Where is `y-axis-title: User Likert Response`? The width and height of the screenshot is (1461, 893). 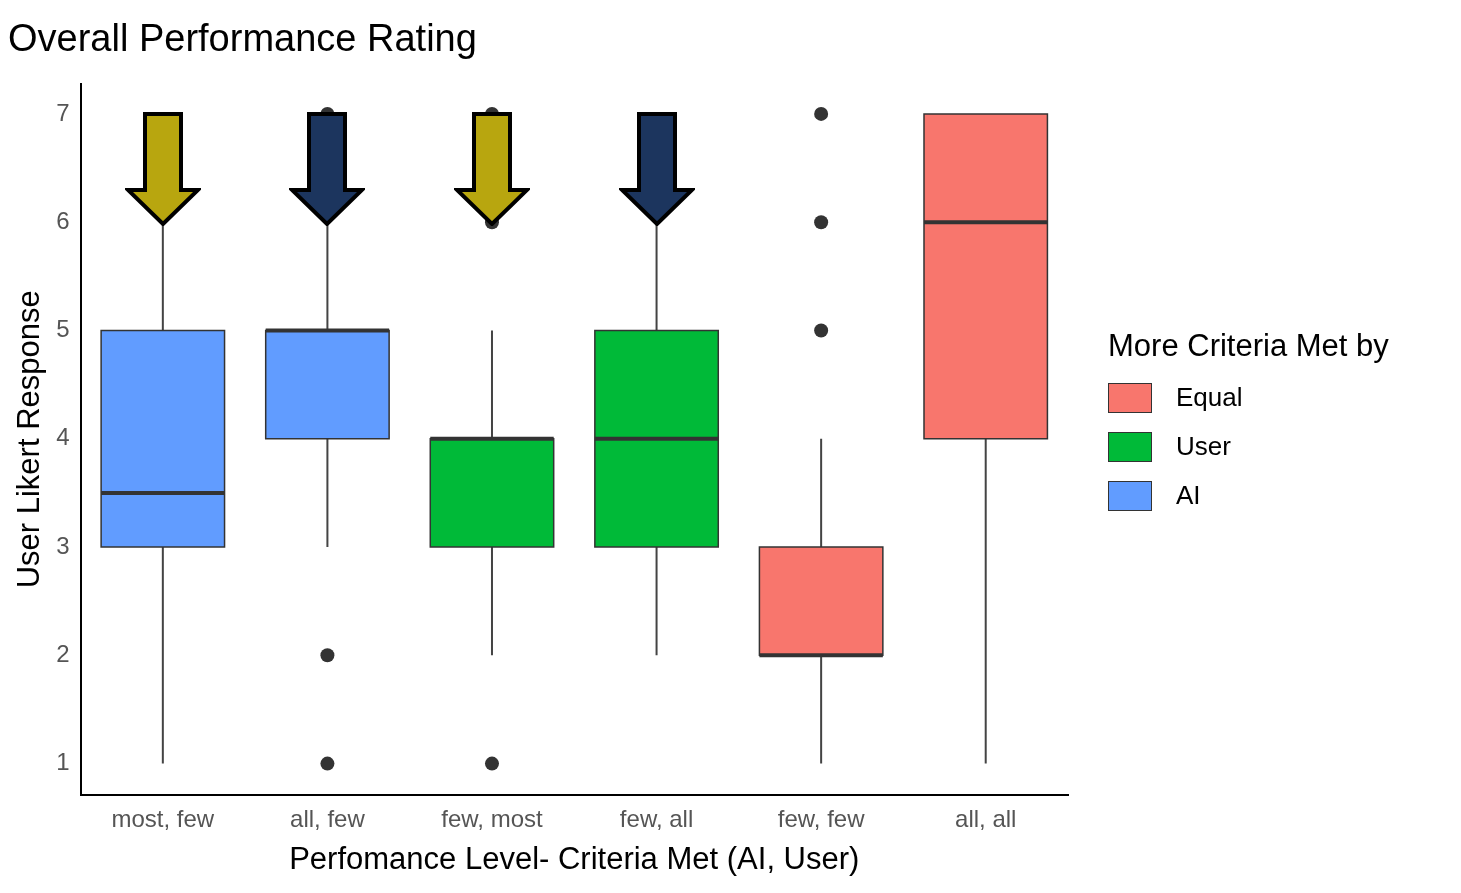 y-axis-title: User Likert Response is located at coordinates (29, 439).